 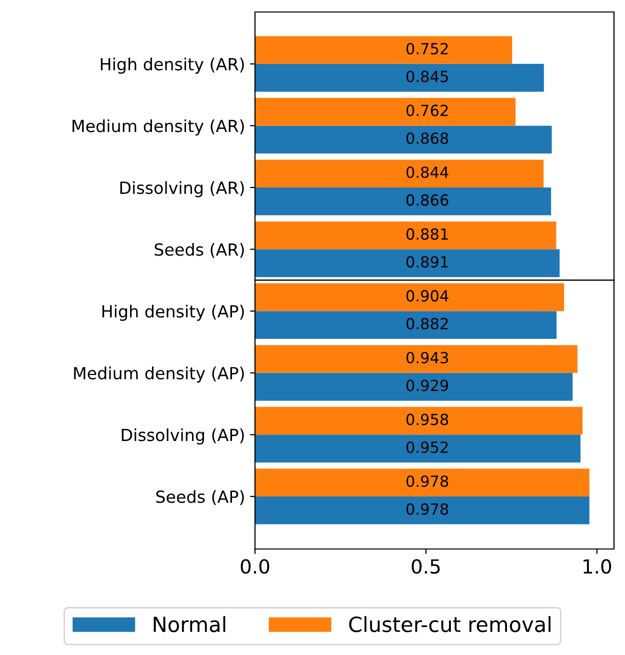 I want to click on data-label: 0.881, so click(x=427, y=234).